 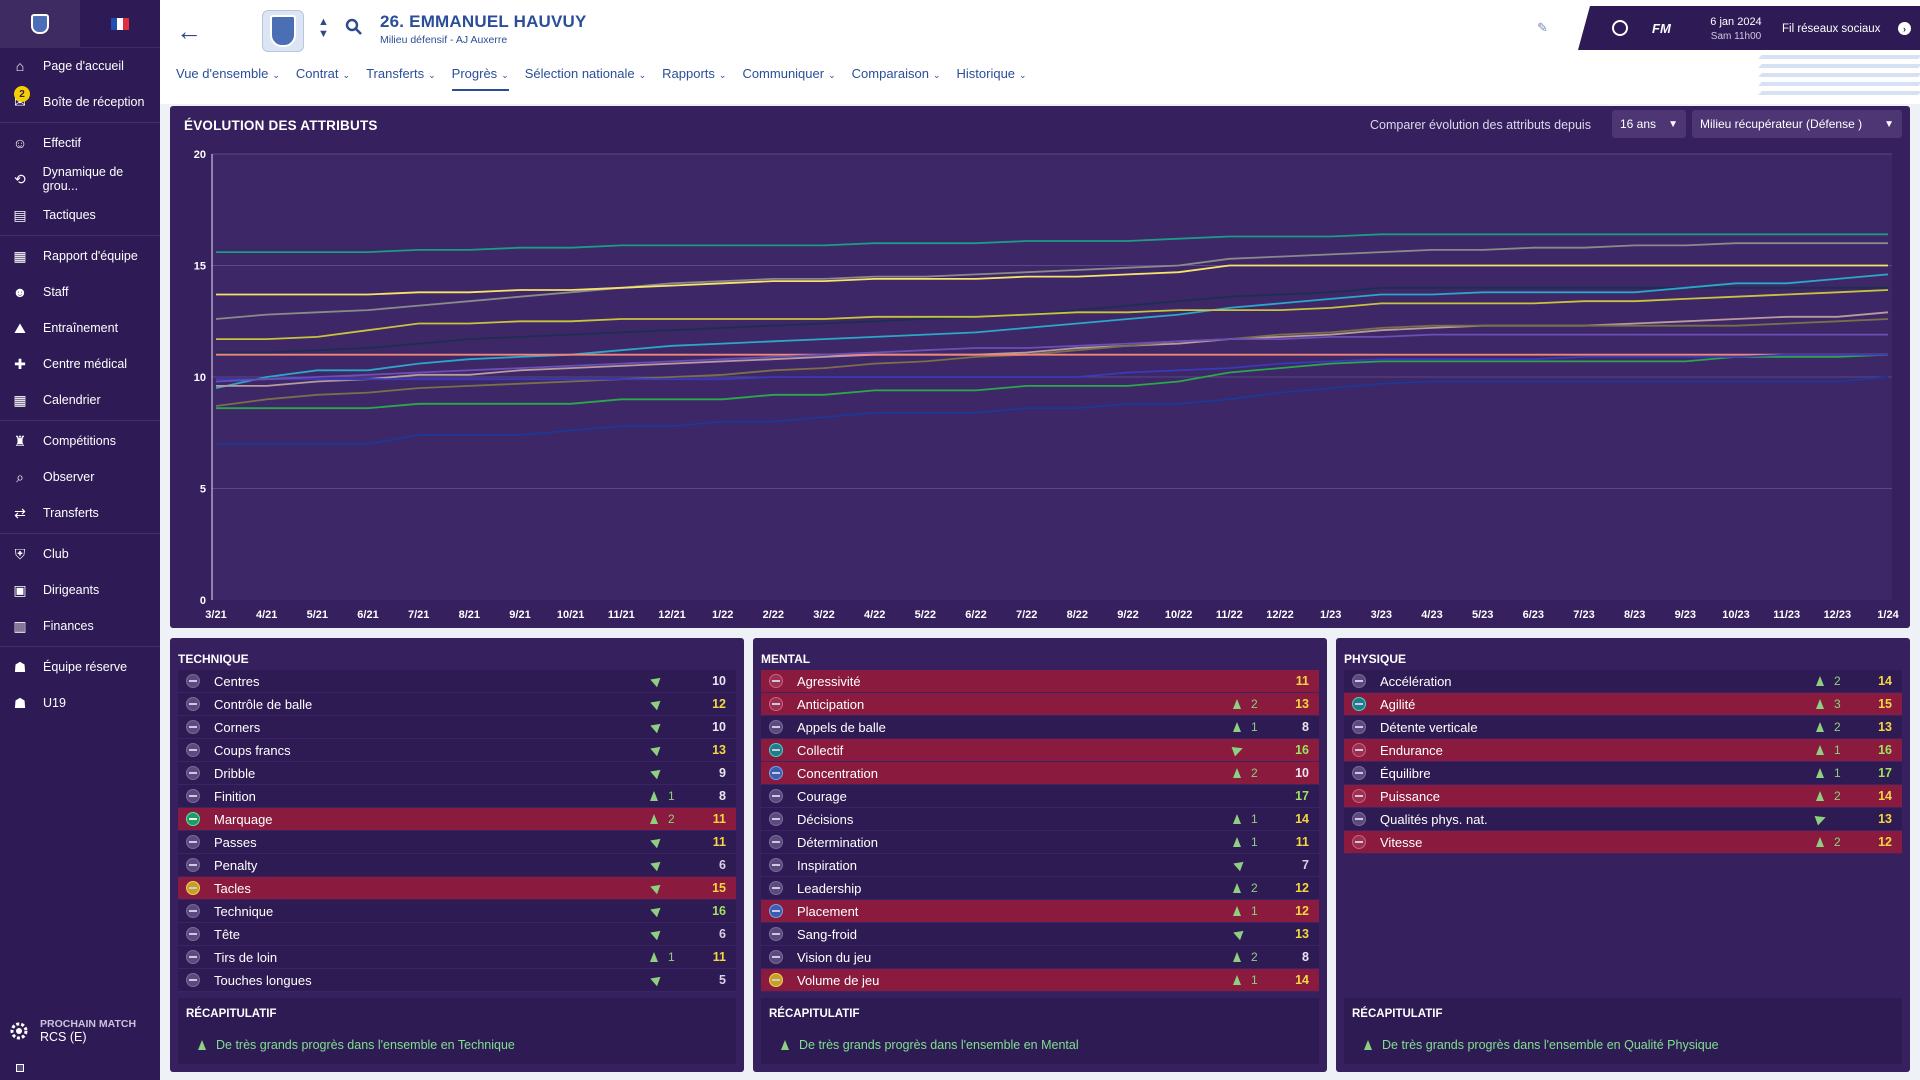 What do you see at coordinates (831, 704) in the screenshot?
I see `attribute-name: Anticipation` at bounding box center [831, 704].